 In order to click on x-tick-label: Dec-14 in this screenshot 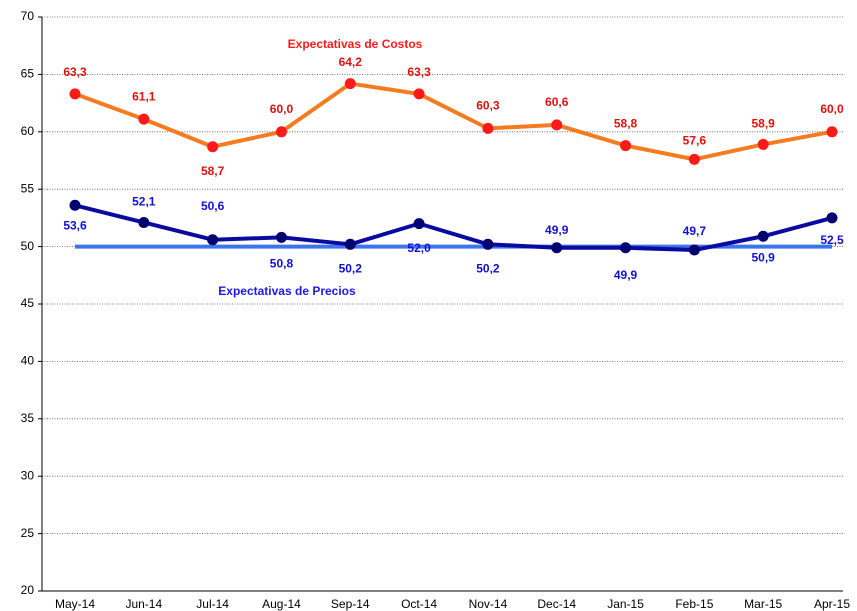, I will do `click(556, 604)`.